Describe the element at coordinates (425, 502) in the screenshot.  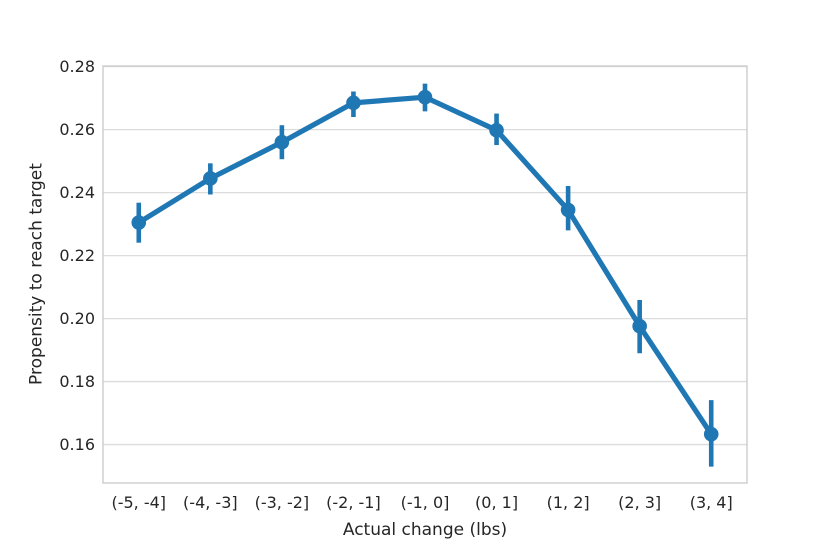
I see `x-tick-label: (-1, 0]` at that location.